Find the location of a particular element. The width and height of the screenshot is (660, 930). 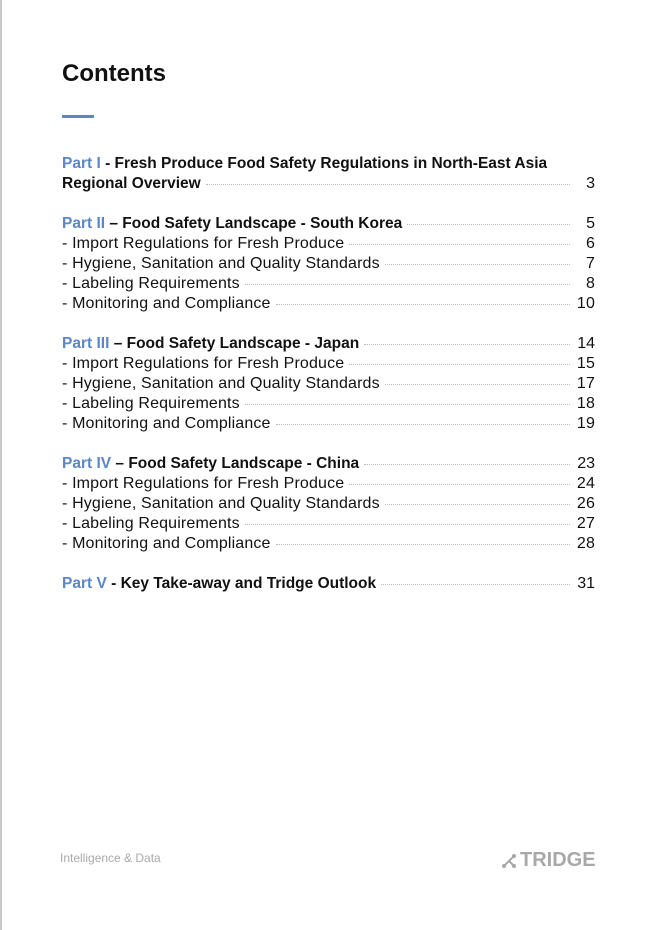

entry-title: - Key Take-away and Tridge Outlook is located at coordinates (241, 583).